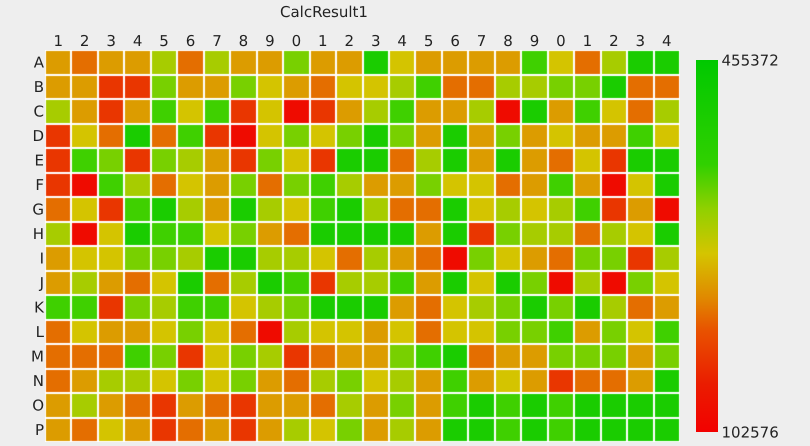 The image size is (810, 446). Describe the element at coordinates (39, 185) in the screenshot. I see `y-tick-label: F` at that location.